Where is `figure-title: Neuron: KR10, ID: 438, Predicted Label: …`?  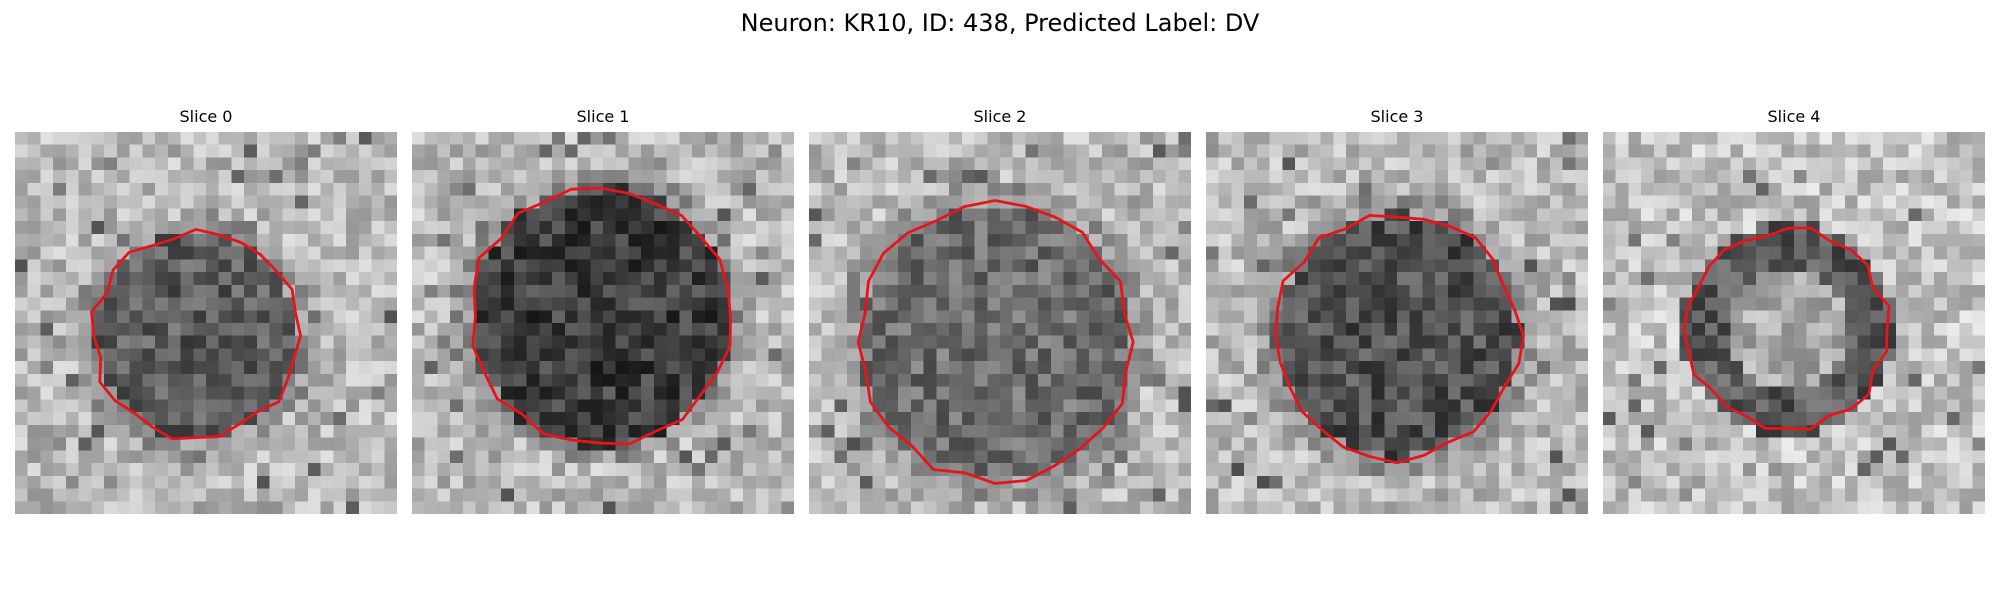 figure-title: Neuron: KR10, ID: 438, Predicted Label: … is located at coordinates (1000, 23).